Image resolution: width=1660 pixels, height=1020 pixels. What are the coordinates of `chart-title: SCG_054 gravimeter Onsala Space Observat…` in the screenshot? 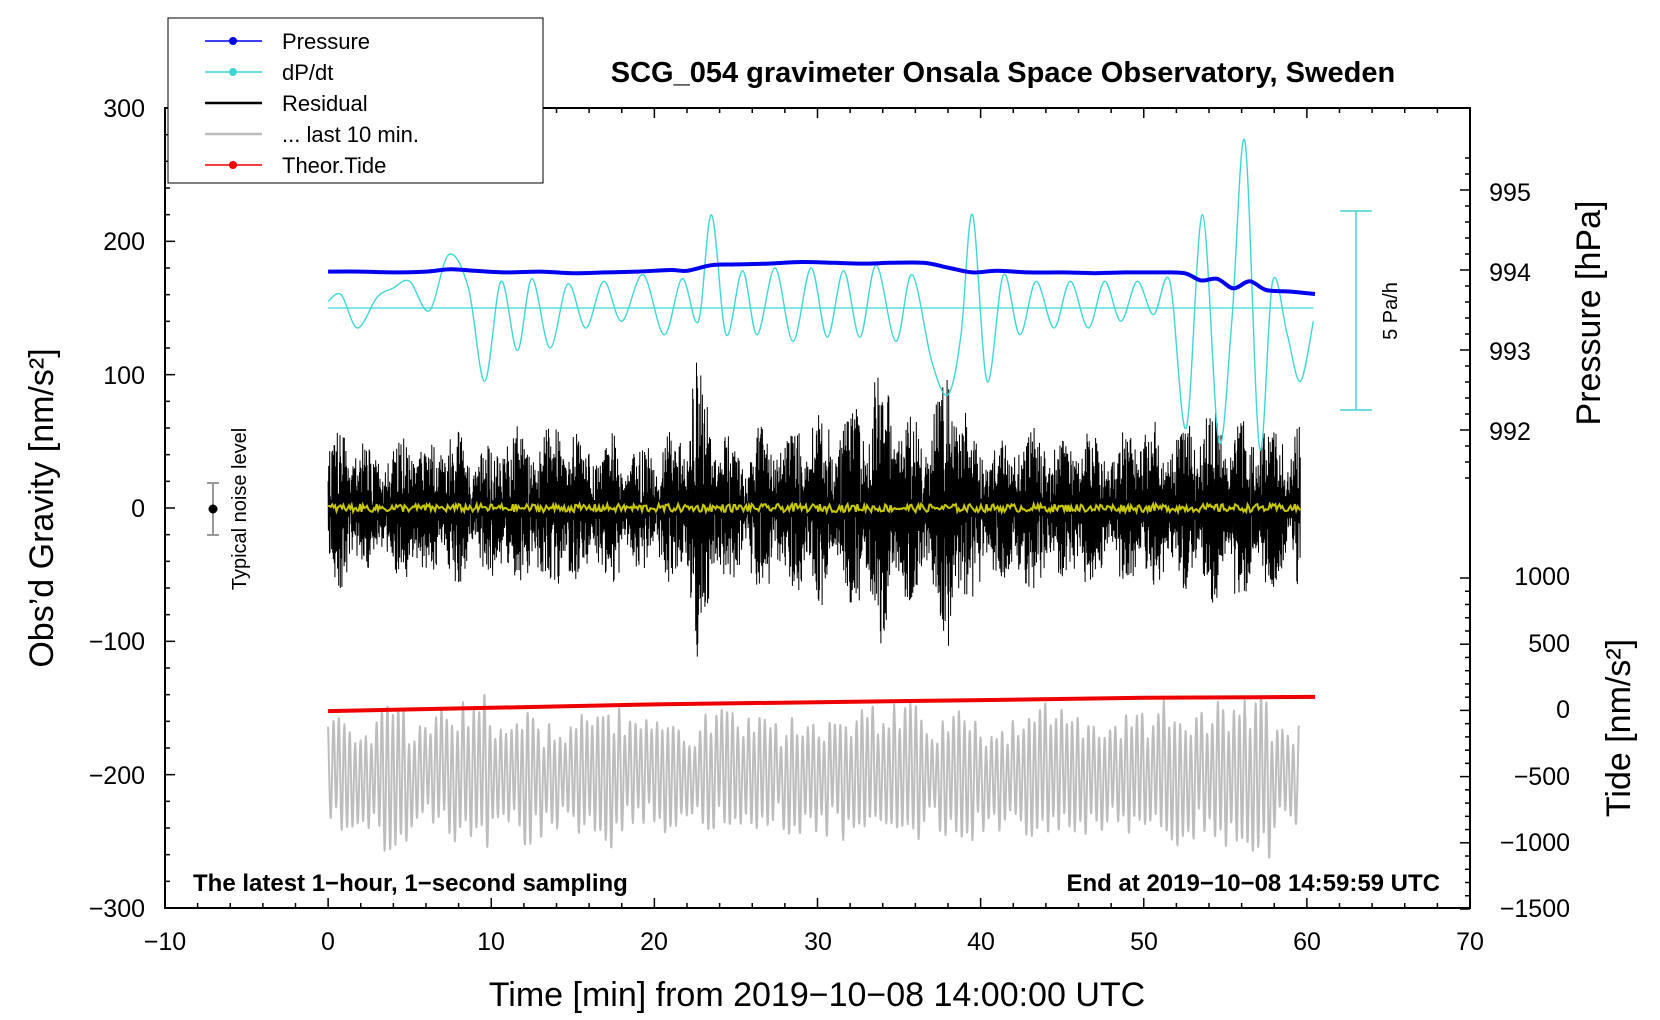 It's located at (1003, 73).